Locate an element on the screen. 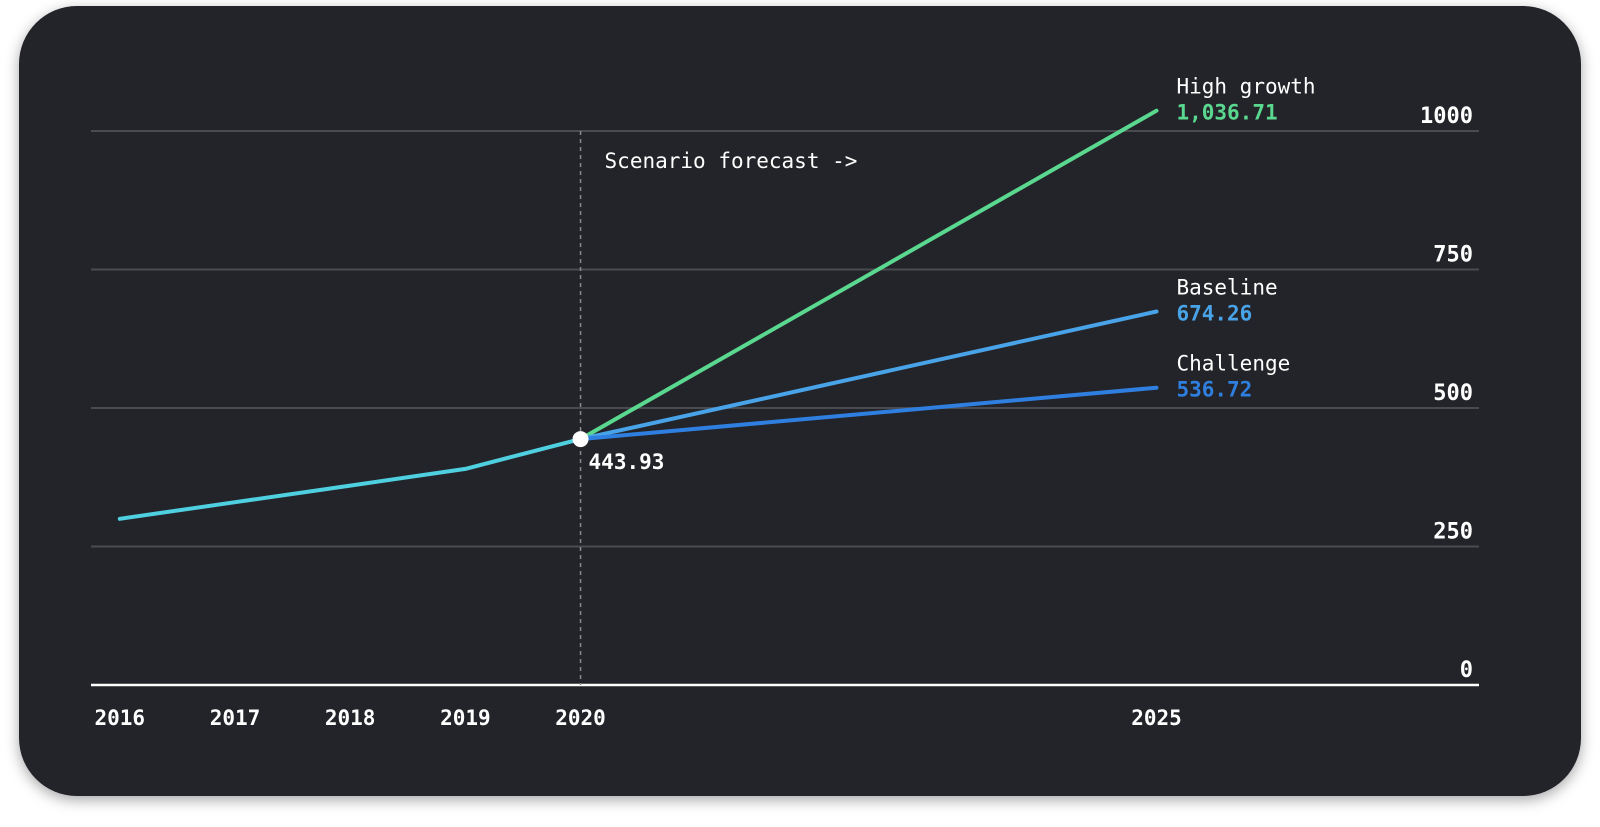  anchor-point is located at coordinates (580, 439).